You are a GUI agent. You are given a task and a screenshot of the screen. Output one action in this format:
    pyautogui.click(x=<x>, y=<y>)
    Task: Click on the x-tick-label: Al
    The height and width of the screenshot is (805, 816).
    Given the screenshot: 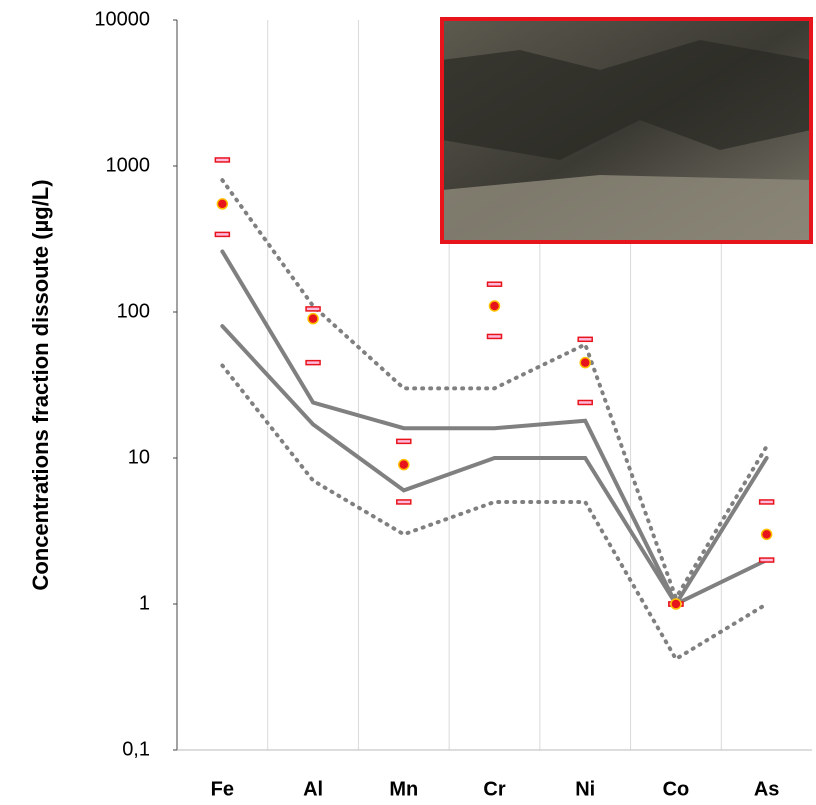 What is the action you would take?
    pyautogui.click(x=313, y=789)
    